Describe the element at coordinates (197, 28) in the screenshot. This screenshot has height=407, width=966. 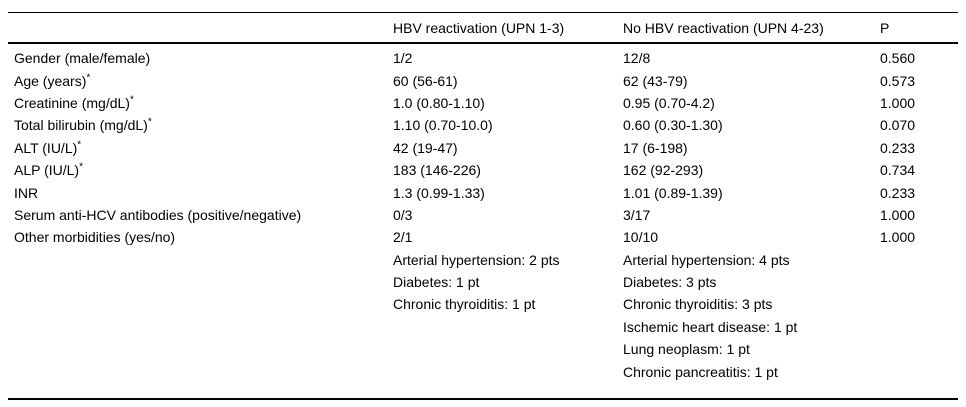
I see `column-header-empty` at that location.